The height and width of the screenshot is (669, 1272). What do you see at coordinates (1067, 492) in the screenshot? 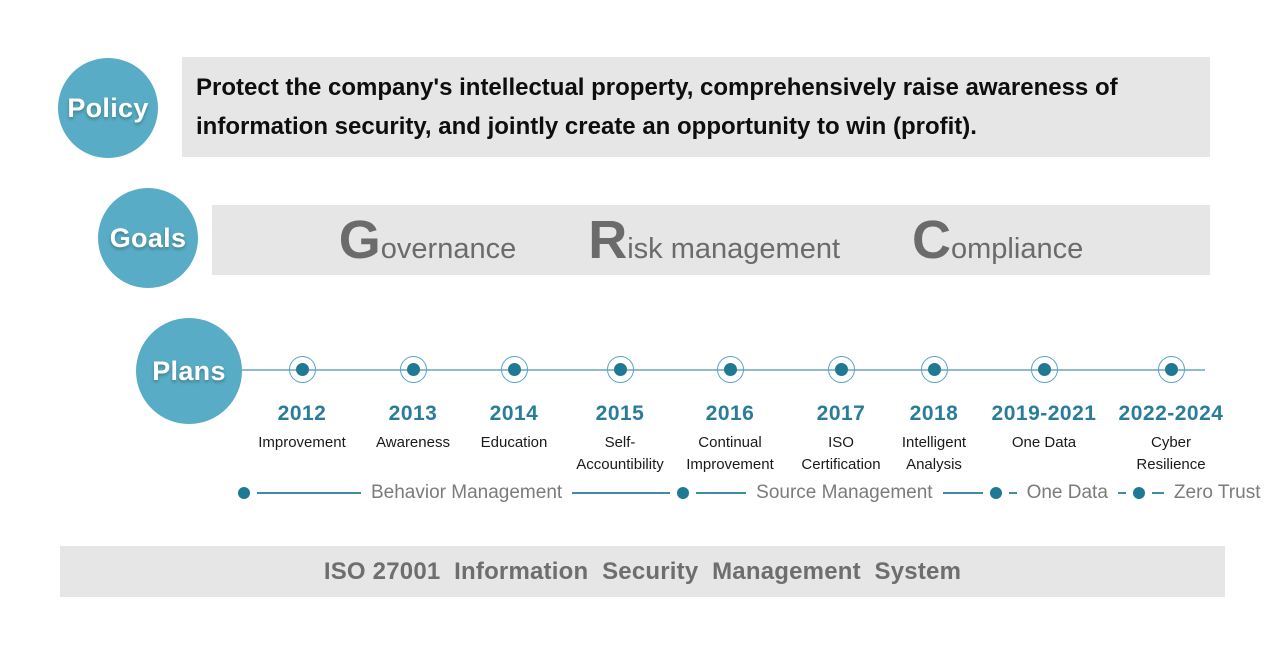
I see `phase-label-one-data: One Data` at bounding box center [1067, 492].